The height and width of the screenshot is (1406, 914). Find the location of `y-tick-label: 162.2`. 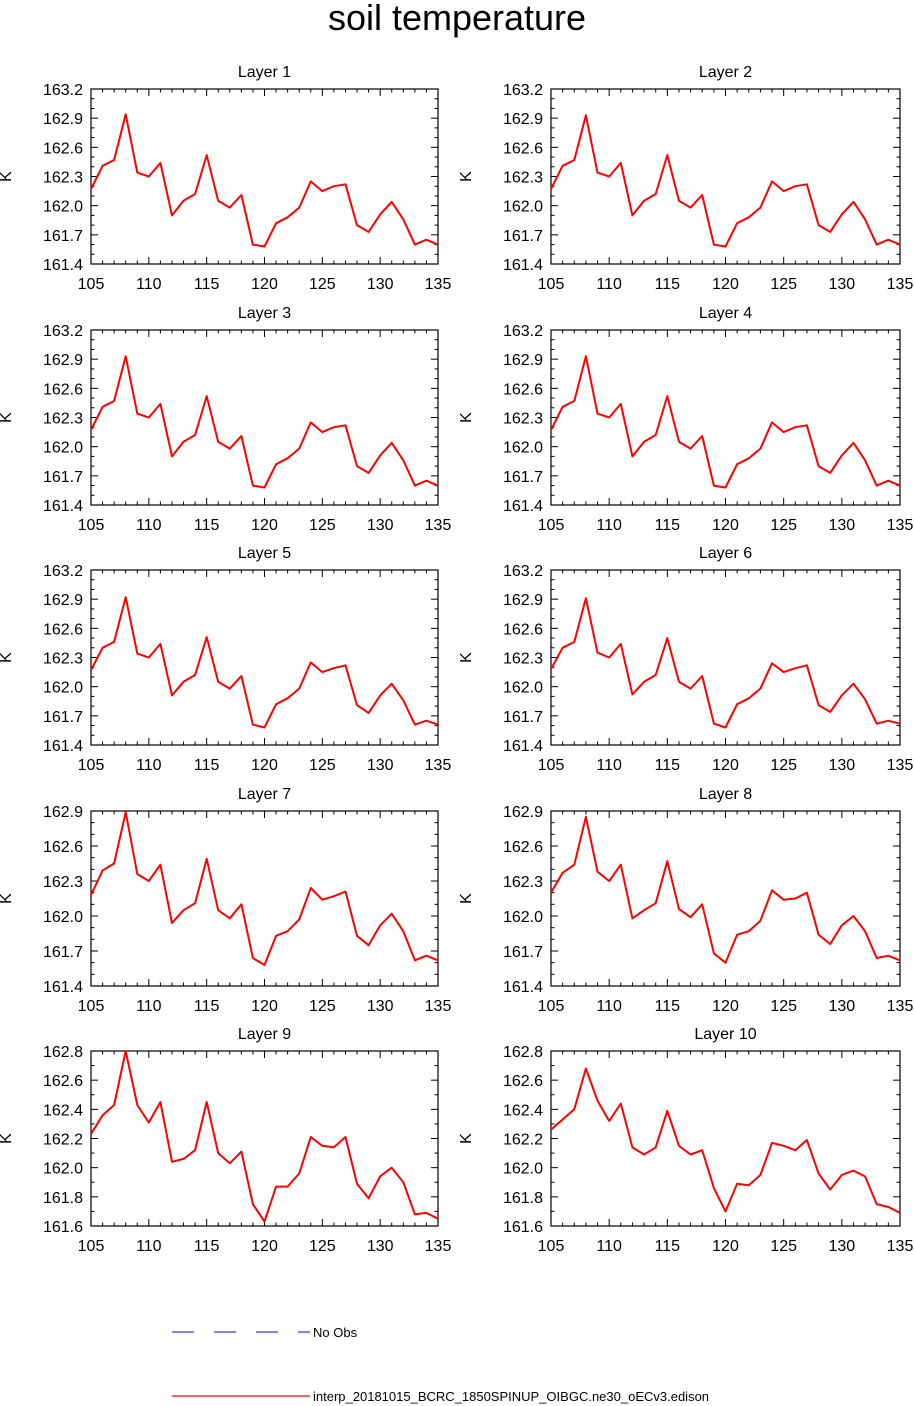

y-tick-label: 162.2 is located at coordinates (523, 1140).